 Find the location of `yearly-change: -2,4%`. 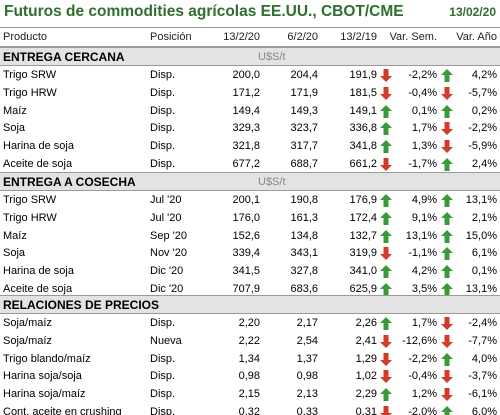

yearly-change: -2,4% is located at coordinates (482, 323).